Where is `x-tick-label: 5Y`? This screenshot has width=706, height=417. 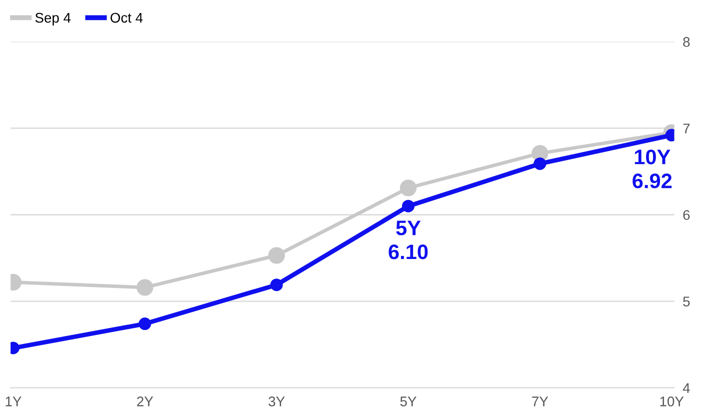 x-tick-label: 5Y is located at coordinates (408, 401).